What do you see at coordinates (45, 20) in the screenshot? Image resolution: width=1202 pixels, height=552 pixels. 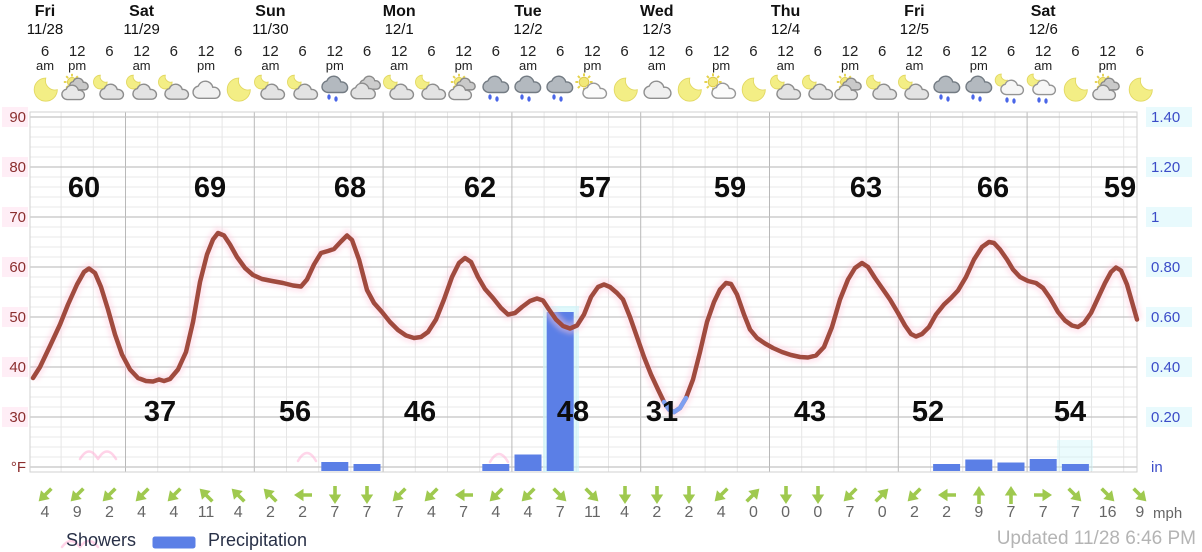 I see `day-header: Fri 11/28` at bounding box center [45, 20].